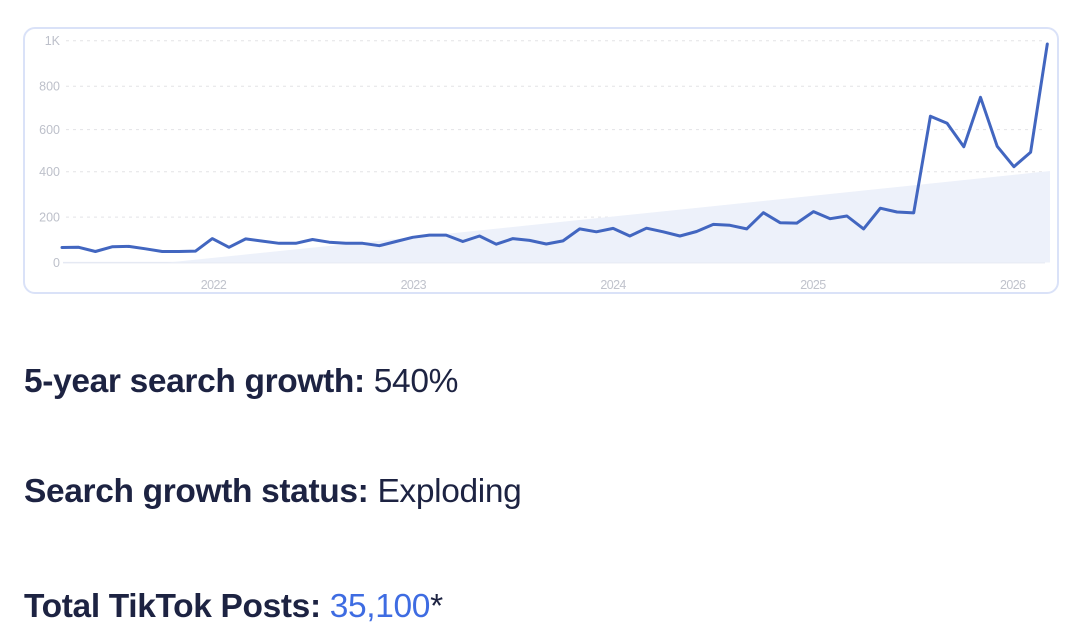 Image resolution: width=1080 pixels, height=642 pixels. What do you see at coordinates (49, 87) in the screenshot?
I see `svg-text: 800` at bounding box center [49, 87].